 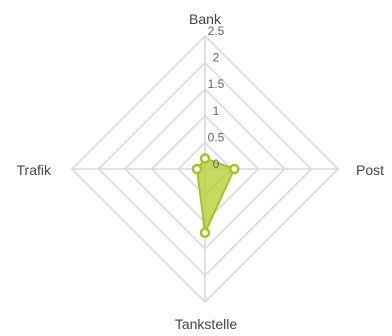 What do you see at coordinates (216, 111) in the screenshot?
I see `tick-label-1: 1` at bounding box center [216, 111].